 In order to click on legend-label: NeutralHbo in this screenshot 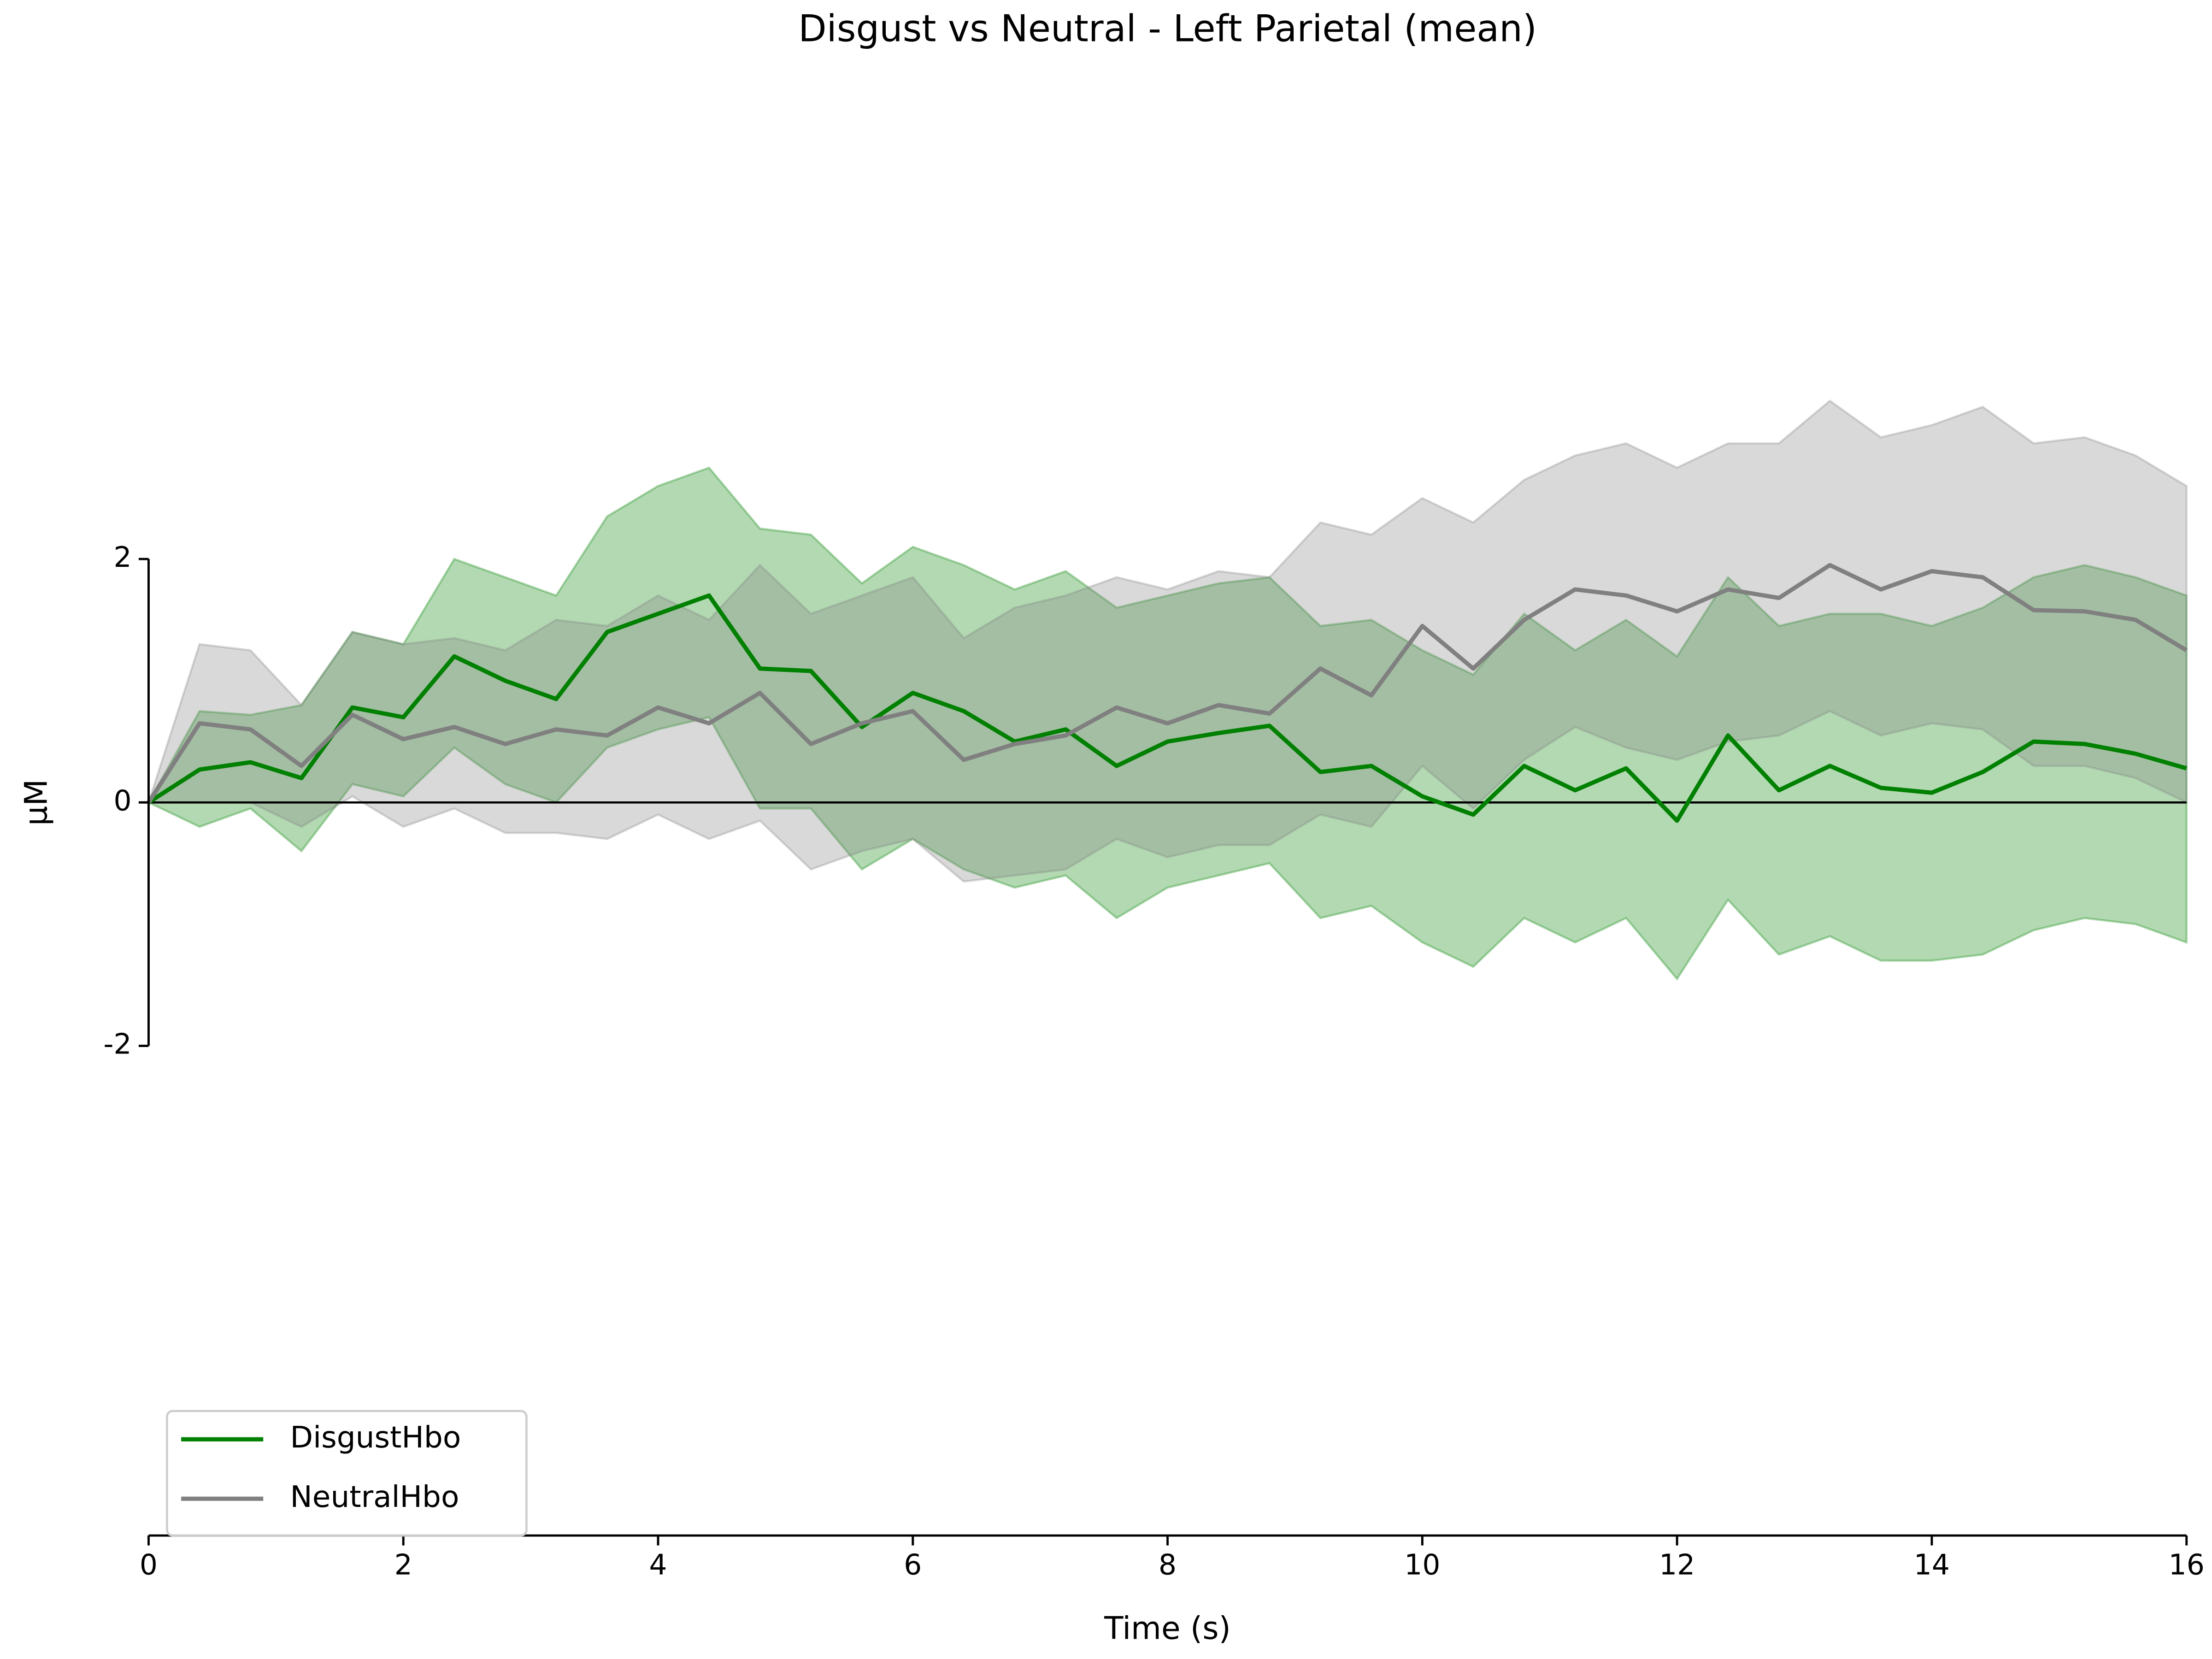, I will do `click(374, 1497)`.